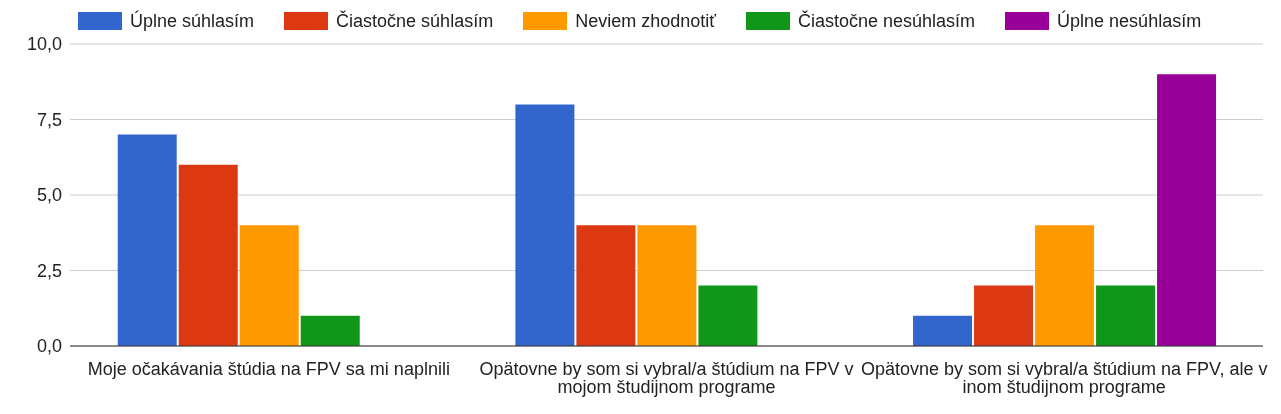  Describe the element at coordinates (192, 21) in the screenshot. I see `legend-label: Úplne súhlasím` at that location.